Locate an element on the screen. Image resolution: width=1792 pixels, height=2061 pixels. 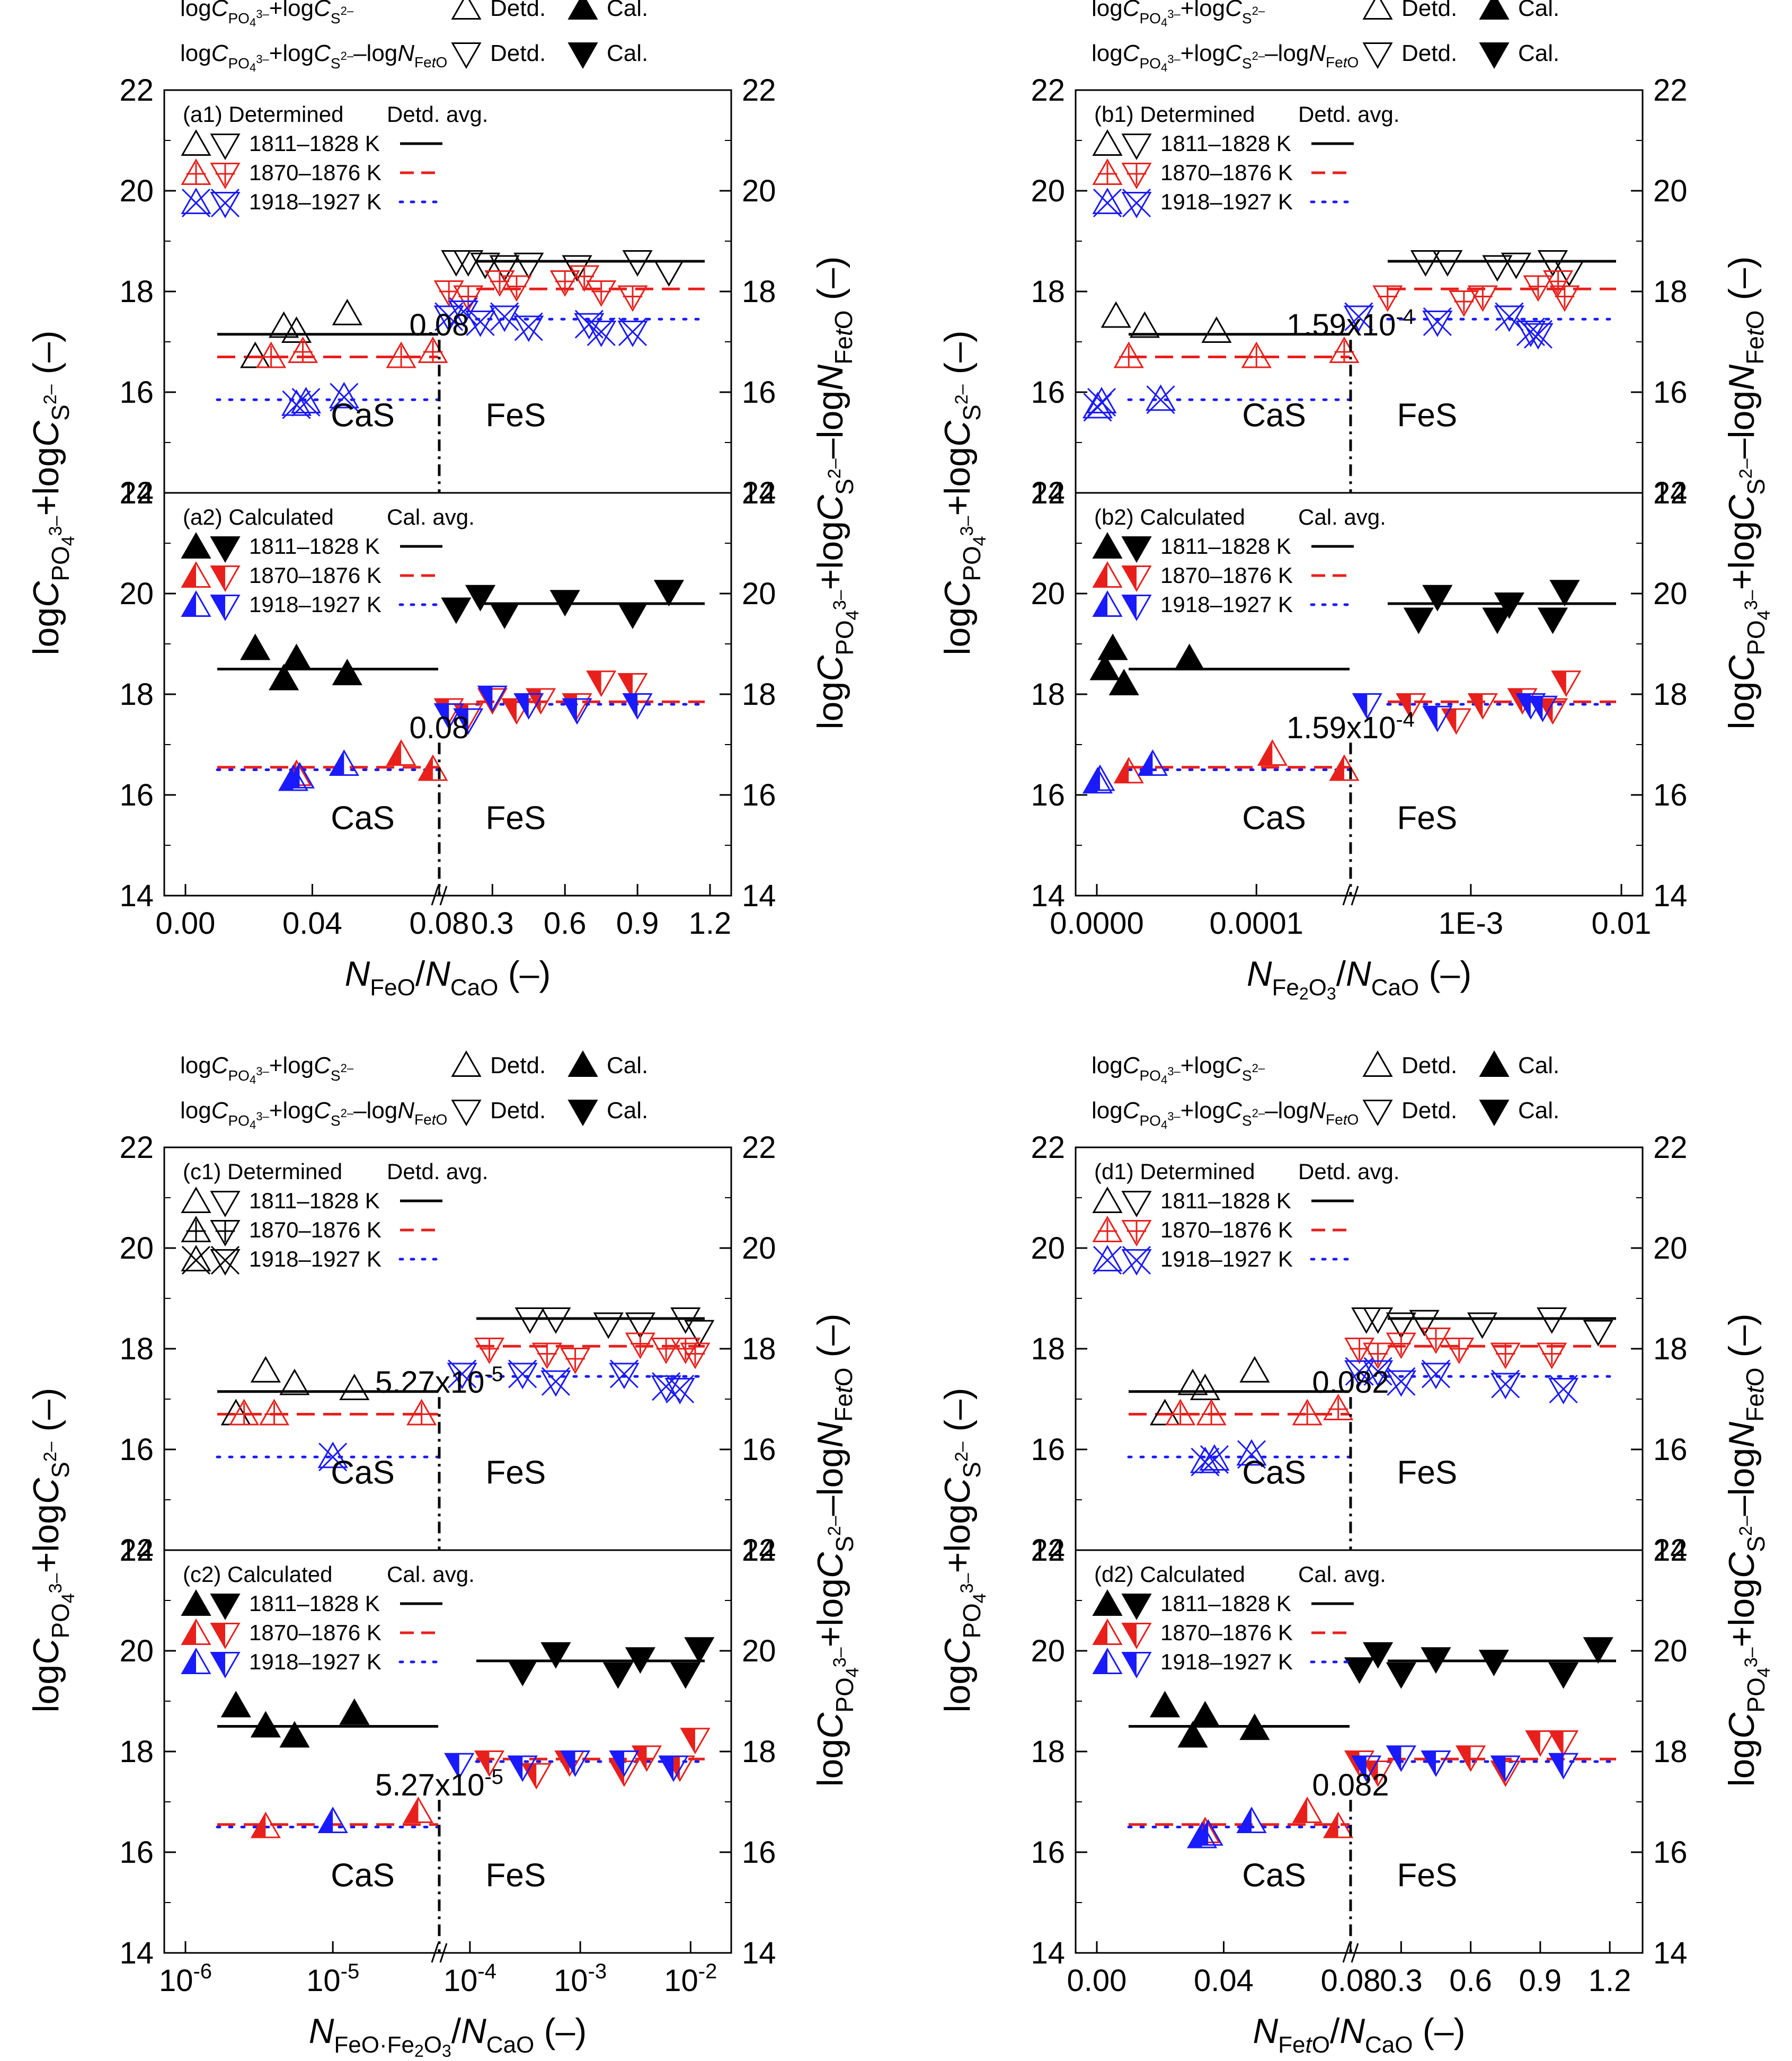
x-tick-label: 0.01 is located at coordinates (1622, 923).